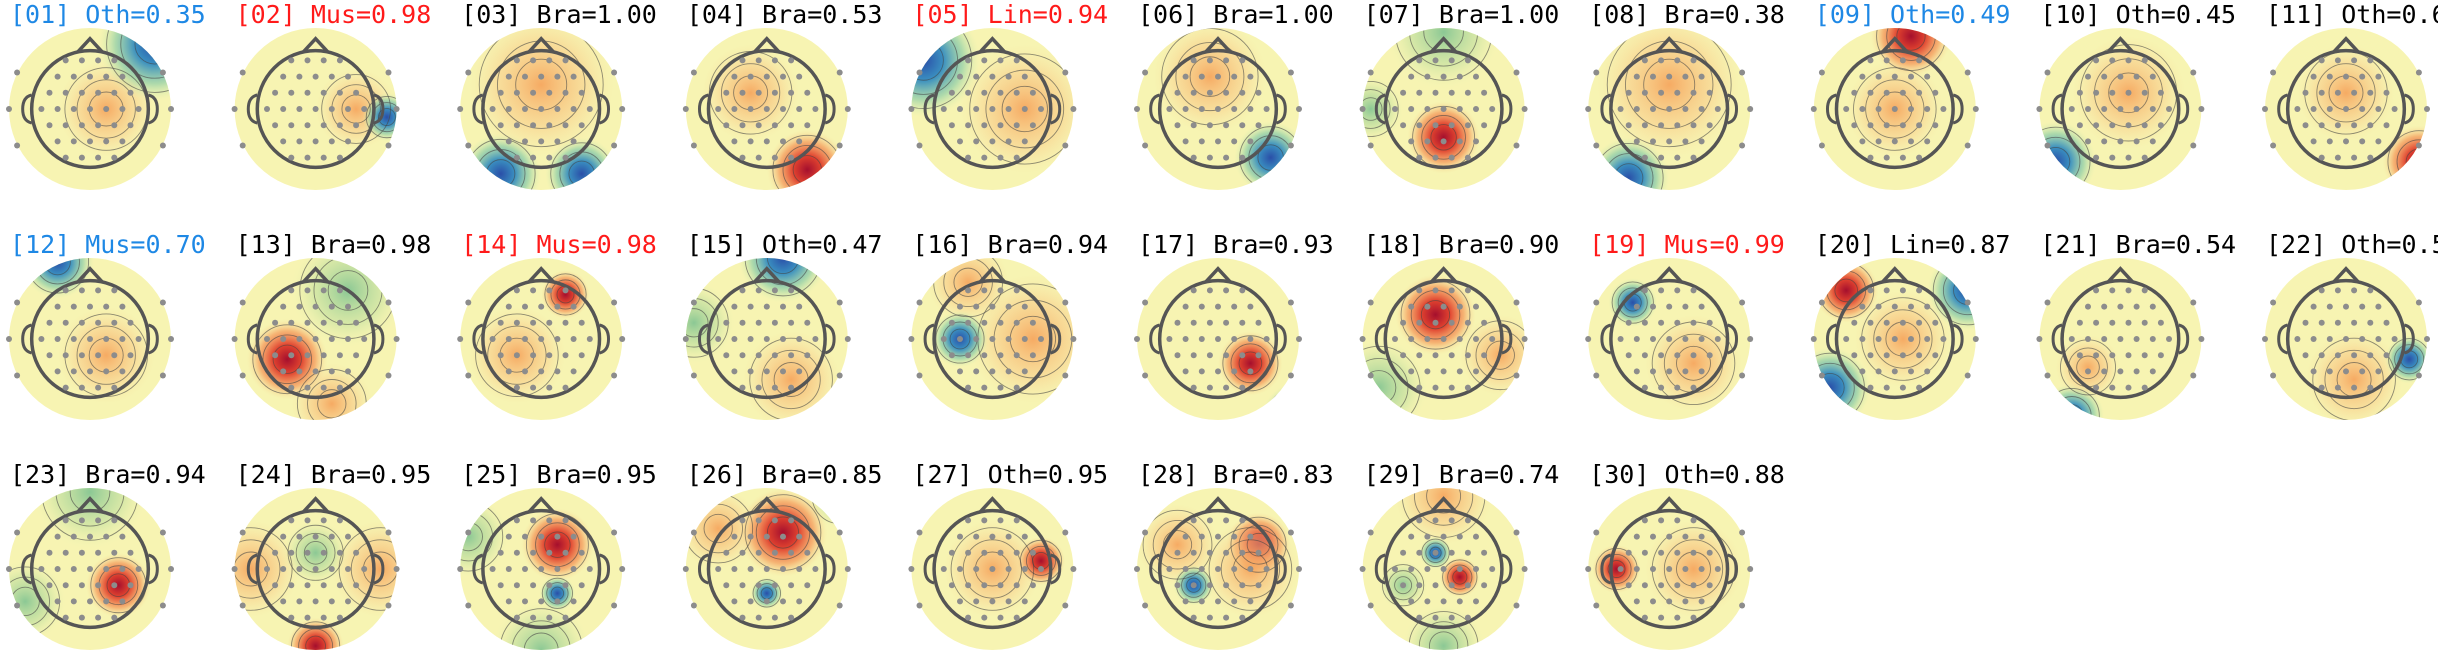  What do you see at coordinates (1459, 555) in the screenshot?
I see `component: [29] Bra=0.74` at bounding box center [1459, 555].